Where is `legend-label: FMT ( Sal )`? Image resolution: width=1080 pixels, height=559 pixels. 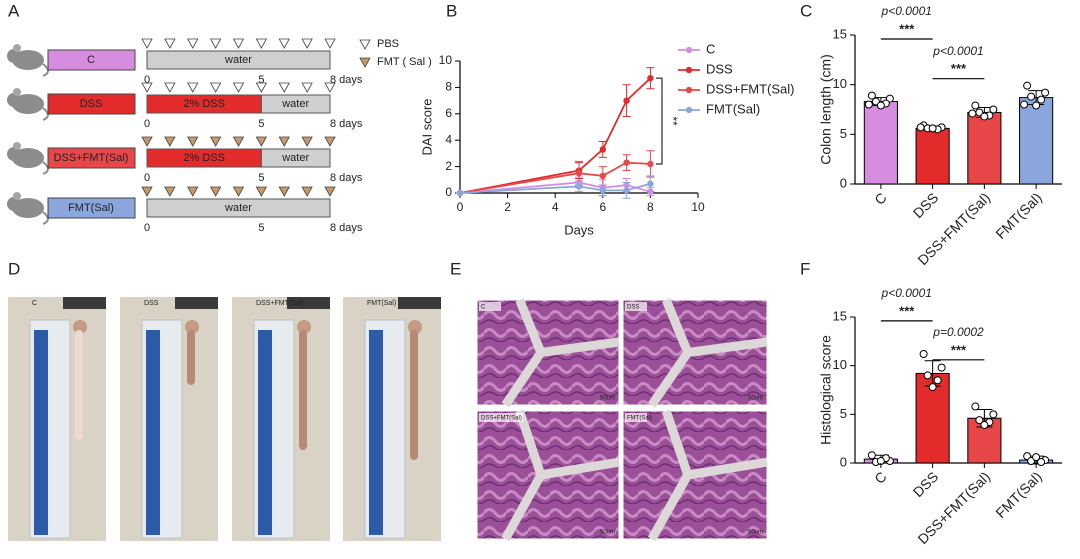
legend-label: FMT ( Sal ) is located at coordinates (404, 62).